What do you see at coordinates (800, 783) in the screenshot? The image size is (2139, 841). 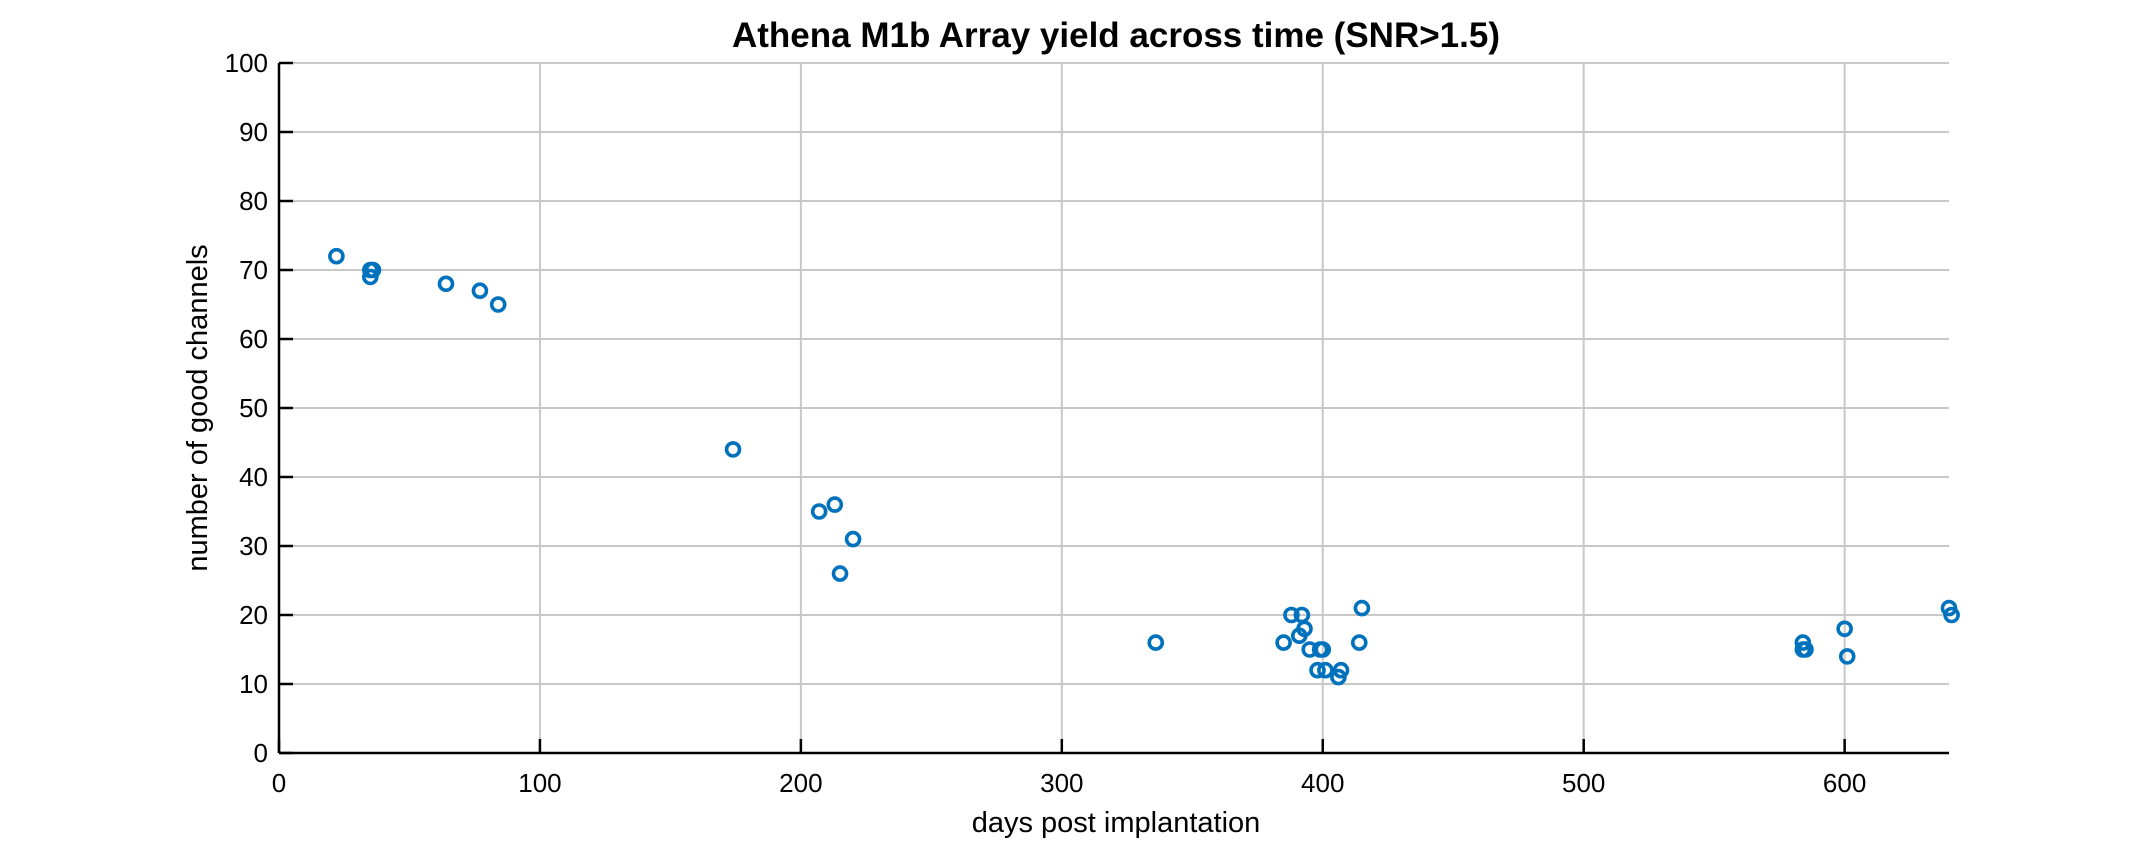 I see `x-tick-label: 200` at bounding box center [800, 783].